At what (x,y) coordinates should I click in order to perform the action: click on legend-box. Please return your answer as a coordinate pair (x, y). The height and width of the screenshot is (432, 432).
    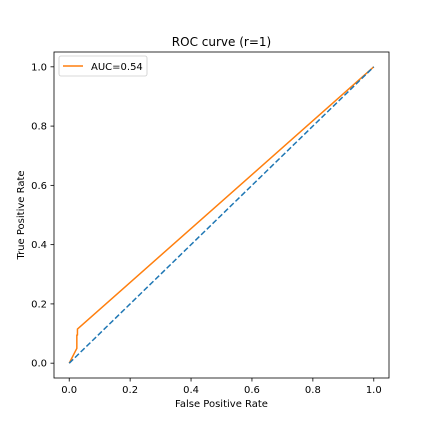
    Looking at the image, I should click on (103, 66).